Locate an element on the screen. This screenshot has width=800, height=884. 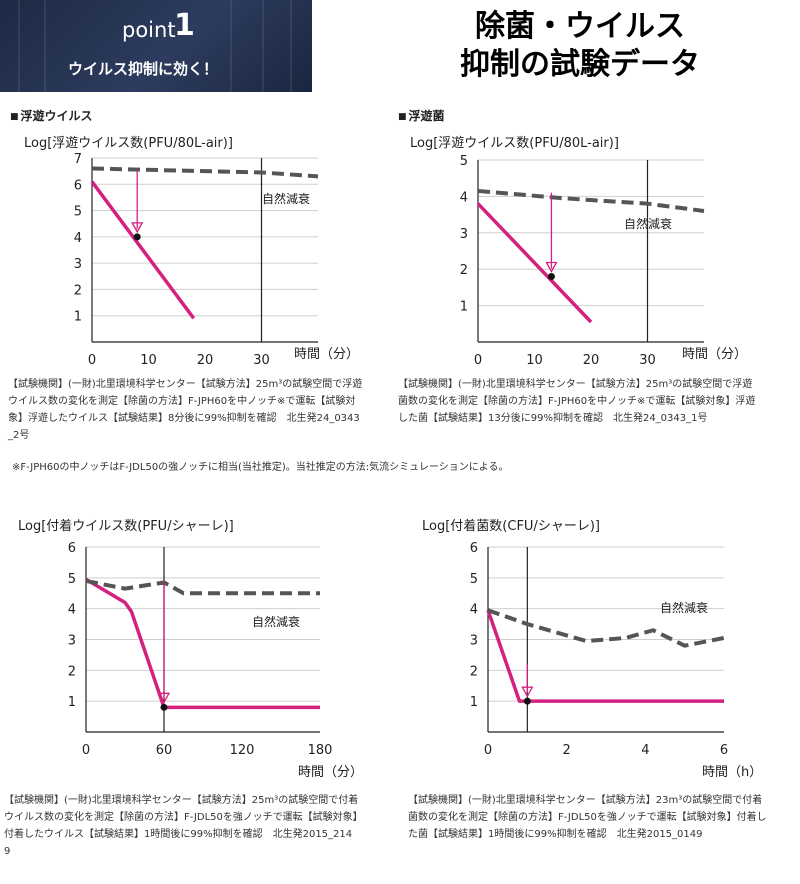
page-title: 除菌・ウイルス 抑制の試験データ is located at coordinates (580, 46).